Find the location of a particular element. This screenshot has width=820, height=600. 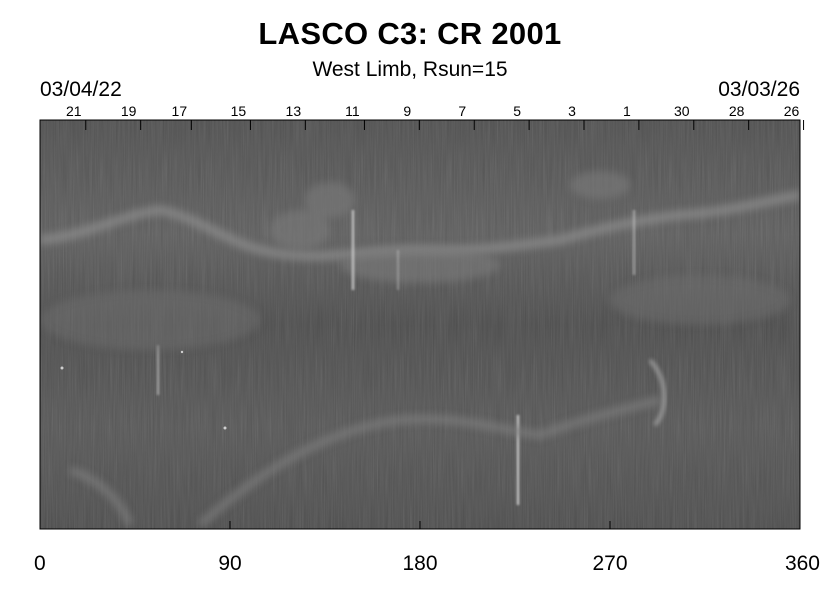

x-tick-label: 0 is located at coordinates (40, 563).